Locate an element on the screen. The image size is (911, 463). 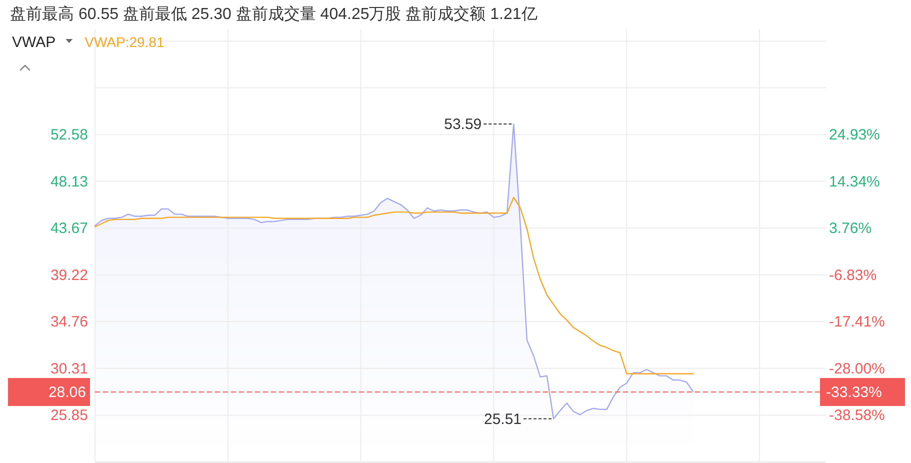
text: VWAP is located at coordinates (34, 42).